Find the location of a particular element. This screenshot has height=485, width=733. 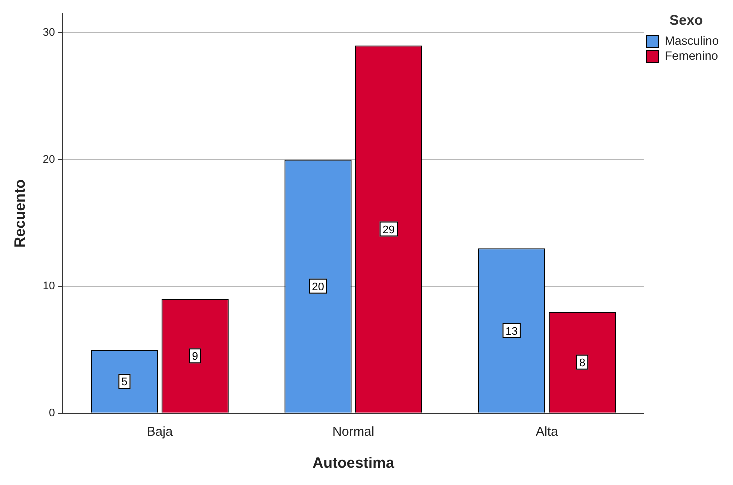

data-label: 20 is located at coordinates (318, 287).